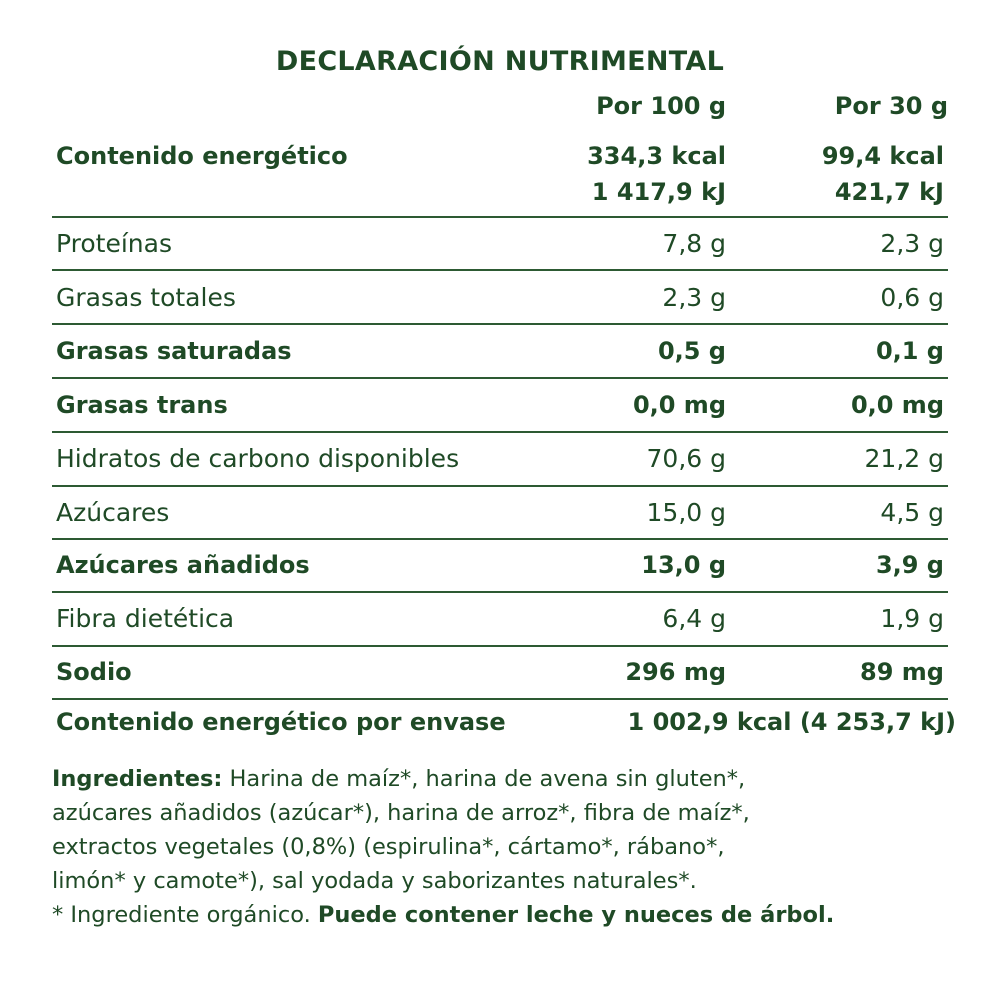  I want to click on nutrient-per30: 2,3 g, so click(912, 243).